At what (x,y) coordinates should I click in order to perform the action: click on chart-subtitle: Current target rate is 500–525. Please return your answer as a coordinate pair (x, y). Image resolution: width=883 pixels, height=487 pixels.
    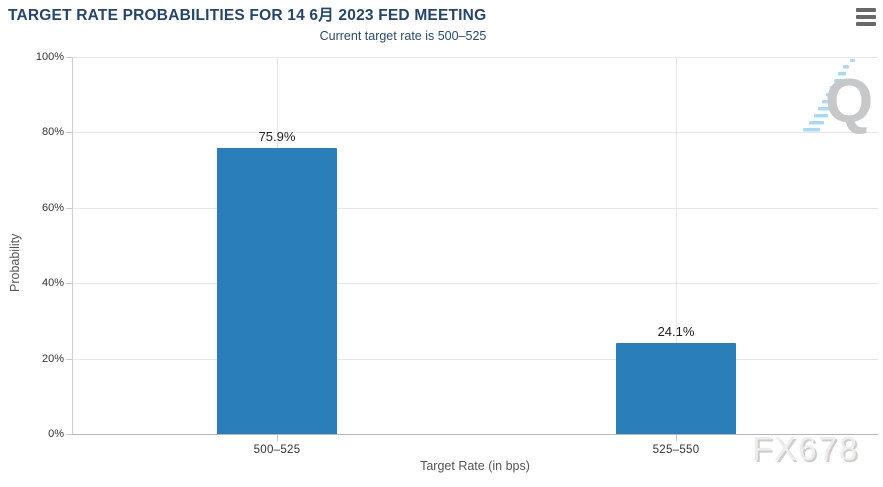
    Looking at the image, I should click on (403, 36).